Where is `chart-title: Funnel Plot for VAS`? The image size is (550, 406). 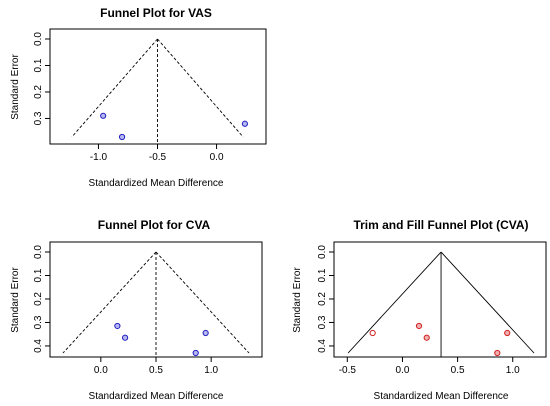 chart-title: Funnel Plot for VAS is located at coordinates (156, 13).